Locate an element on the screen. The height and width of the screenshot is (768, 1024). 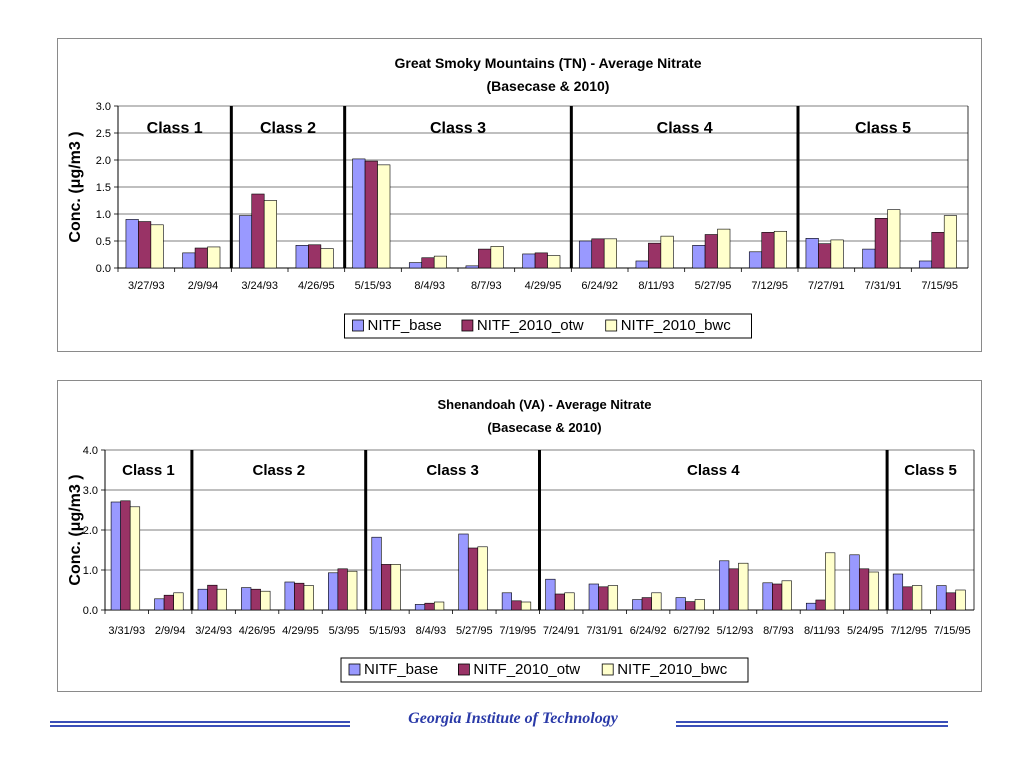
x-tick-label: 3/31/93 is located at coordinates (126, 631).